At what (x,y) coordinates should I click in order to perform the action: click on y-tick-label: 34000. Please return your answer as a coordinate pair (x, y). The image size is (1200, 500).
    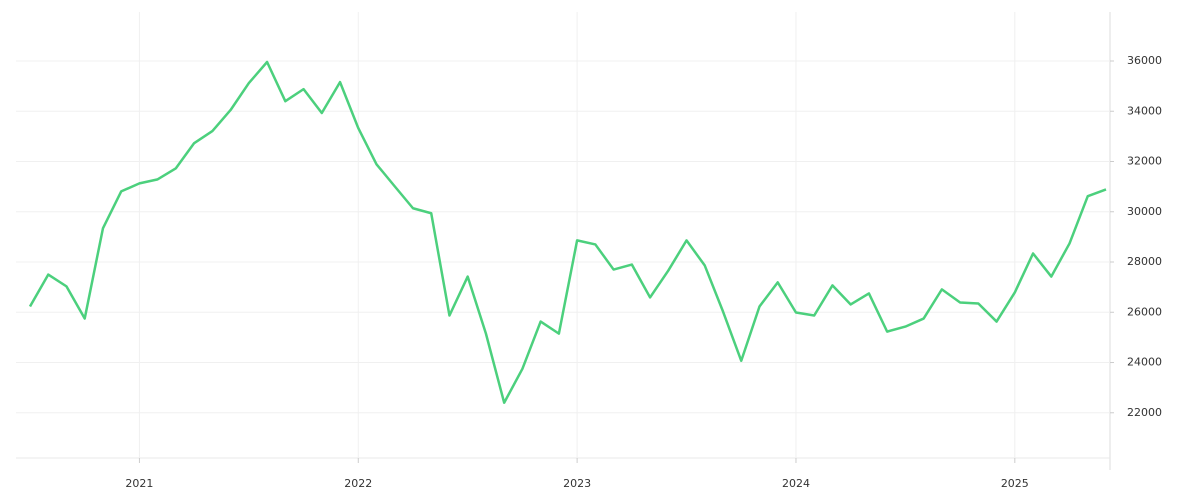
    Looking at the image, I should click on (1144, 110).